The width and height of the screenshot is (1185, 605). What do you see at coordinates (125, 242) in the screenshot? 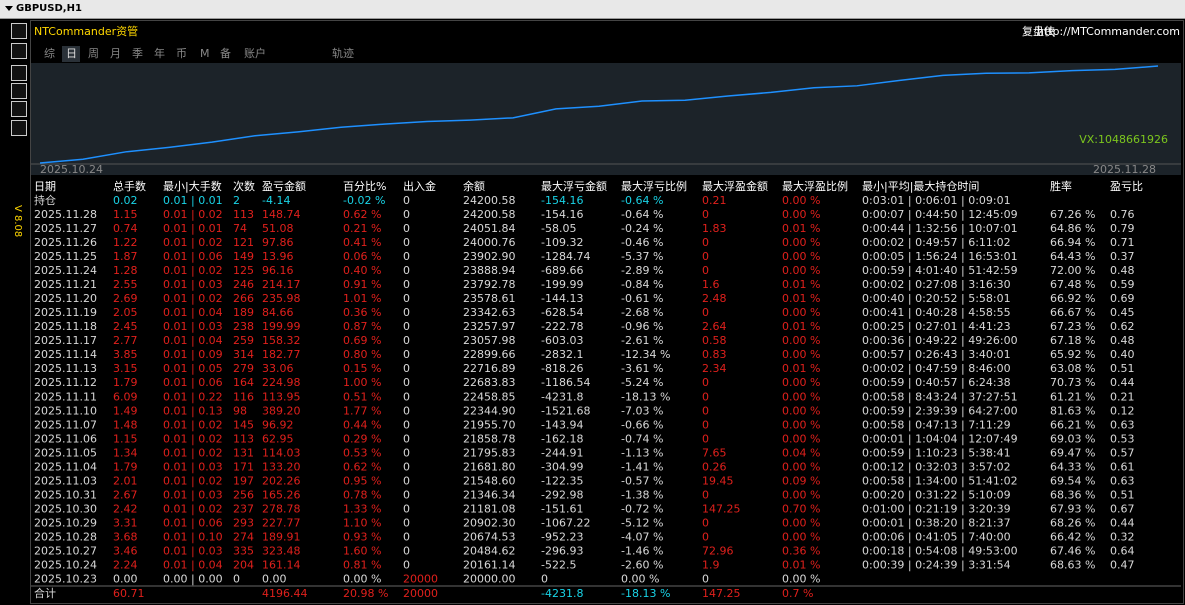
I see `cell: 1.22` at bounding box center [125, 242].